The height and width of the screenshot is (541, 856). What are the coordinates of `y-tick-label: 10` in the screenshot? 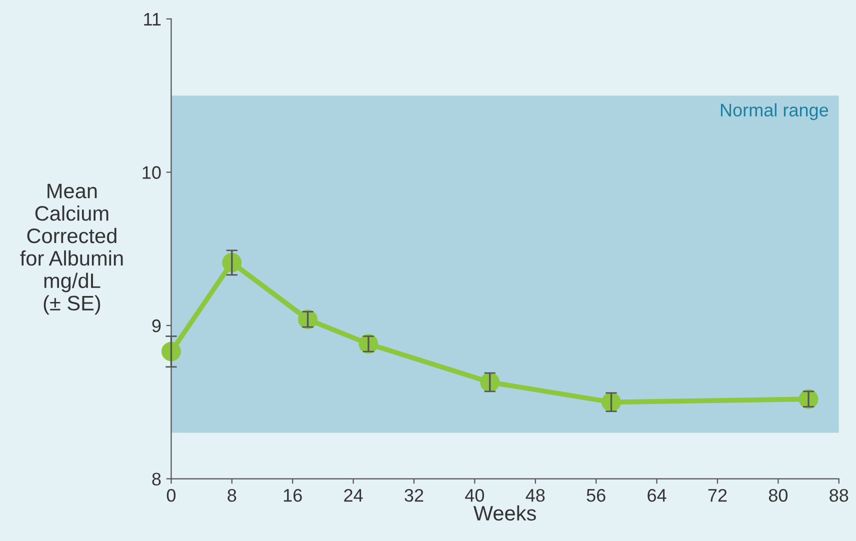 It's located at (151, 172).